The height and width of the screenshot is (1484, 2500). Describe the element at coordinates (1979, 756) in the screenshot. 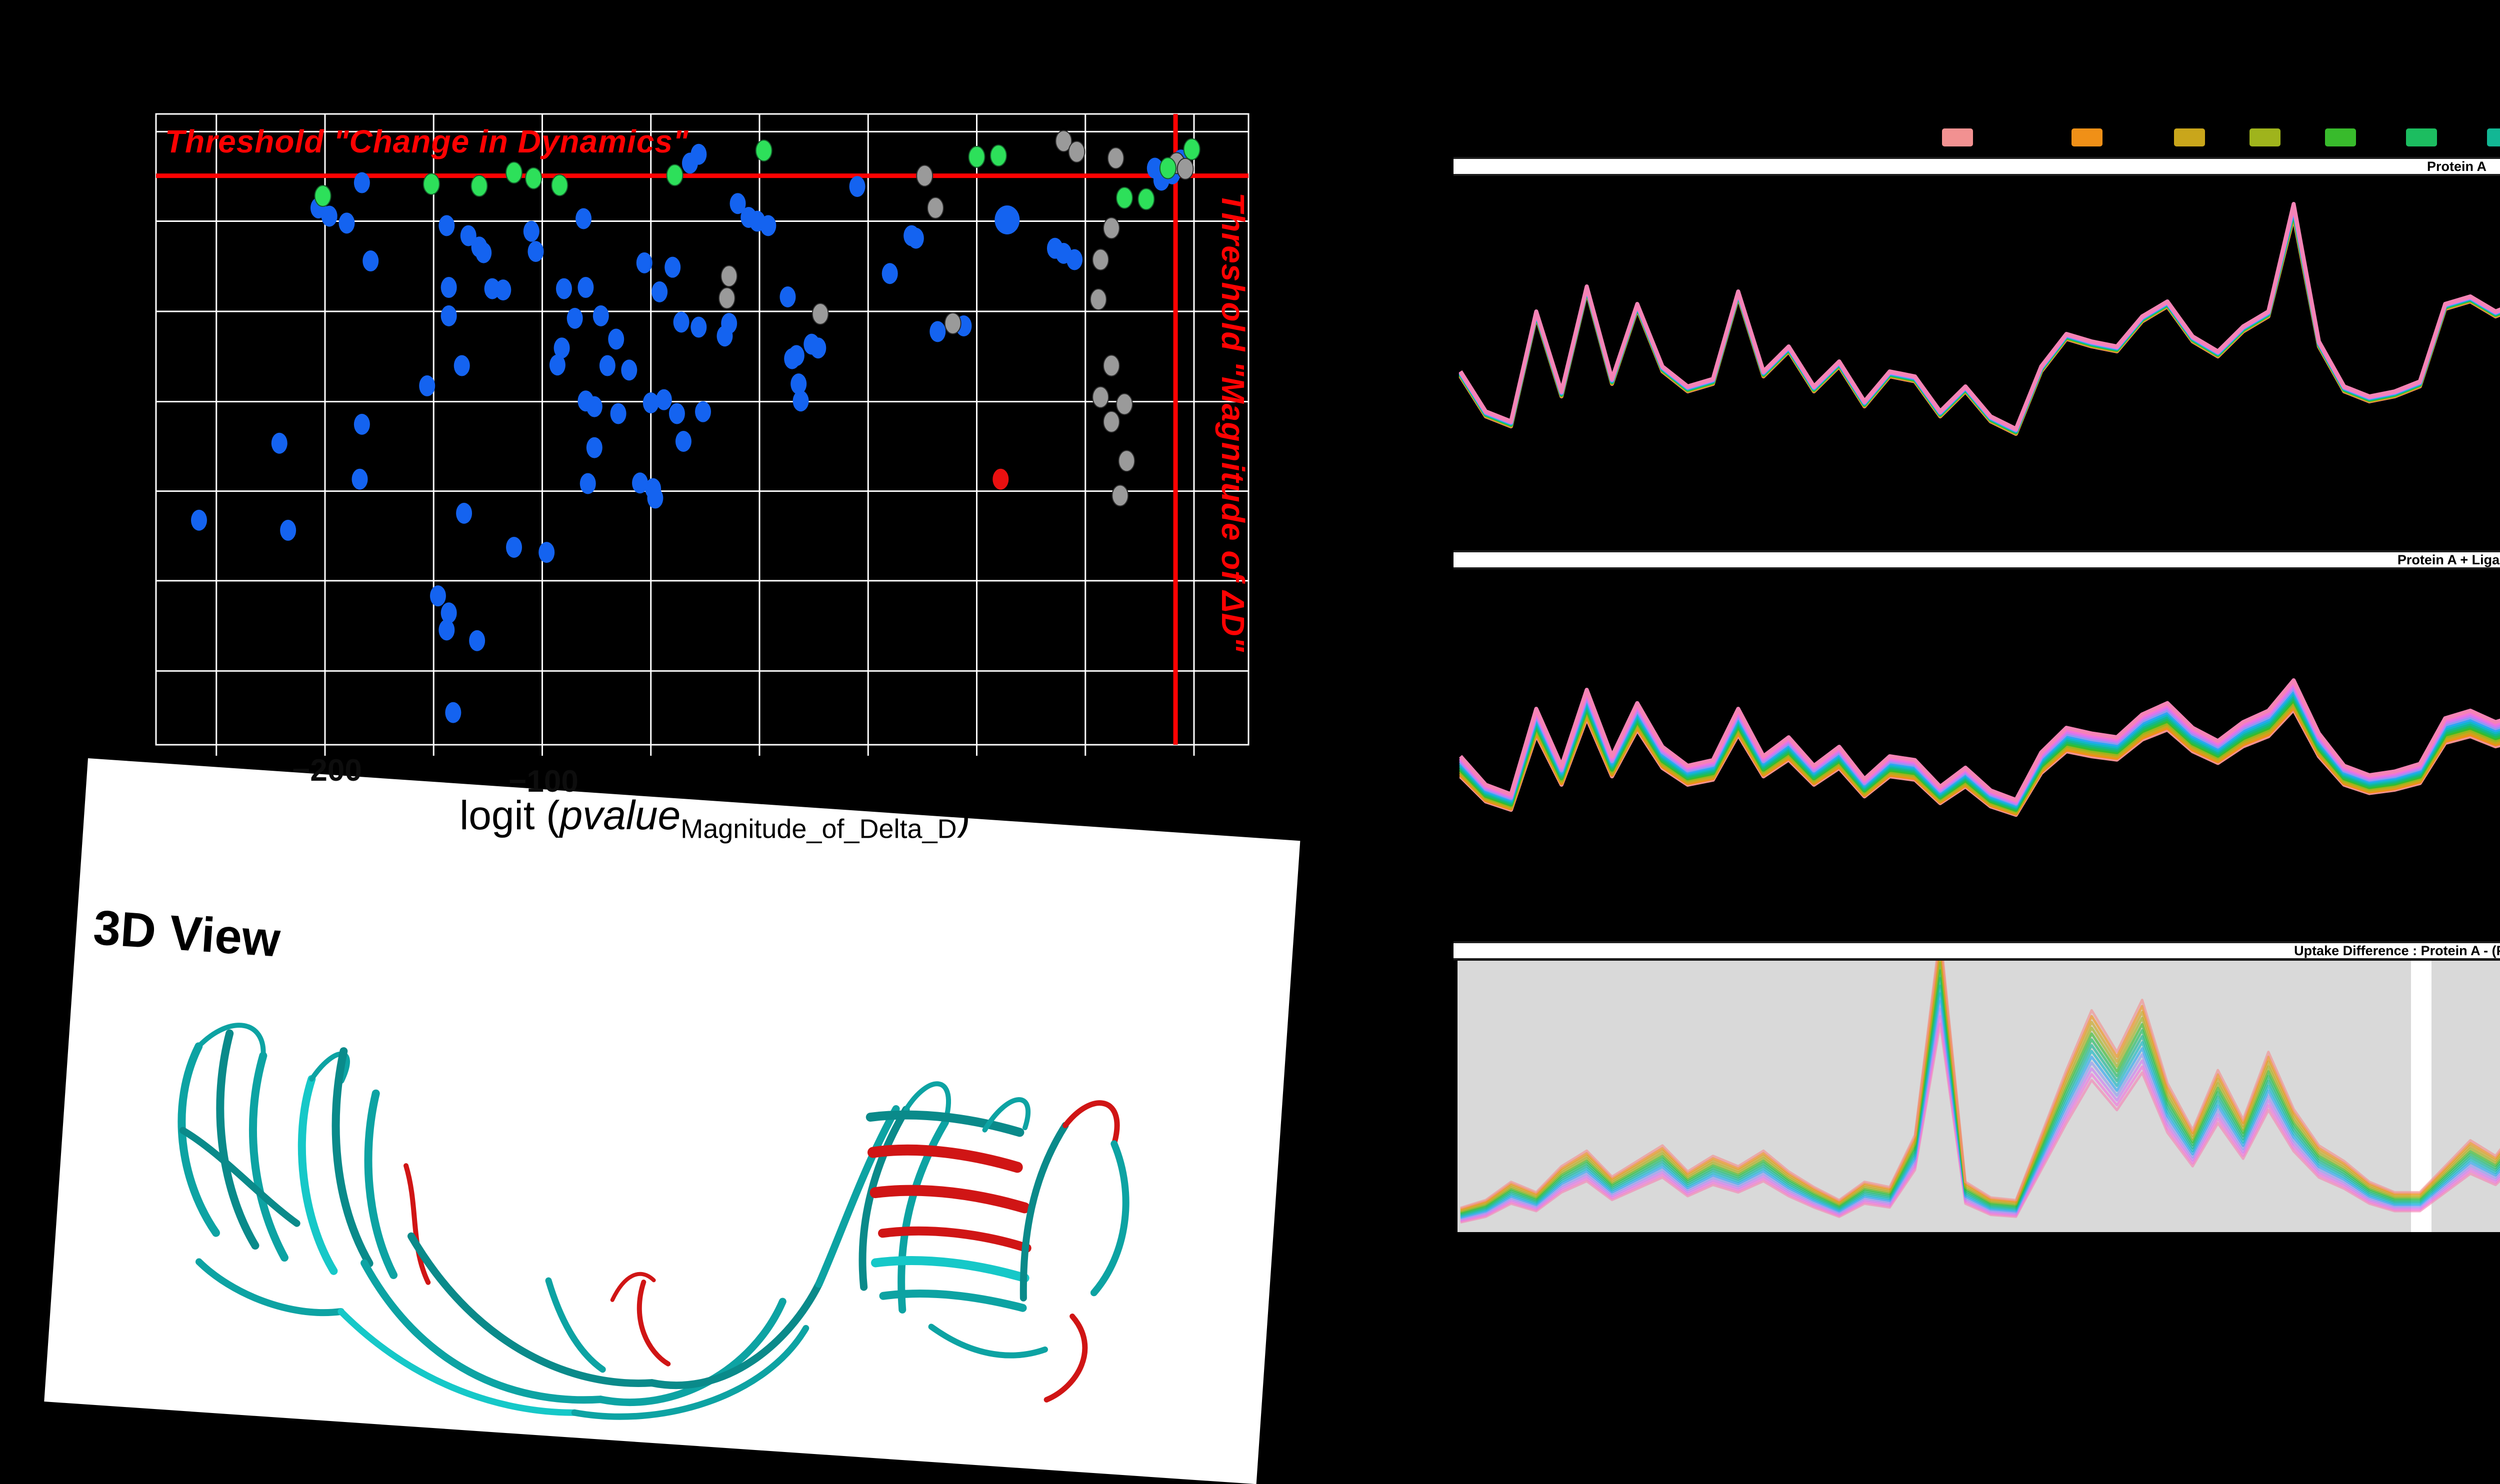

I see `uptake-chart-protein-a-ligand` at that location.